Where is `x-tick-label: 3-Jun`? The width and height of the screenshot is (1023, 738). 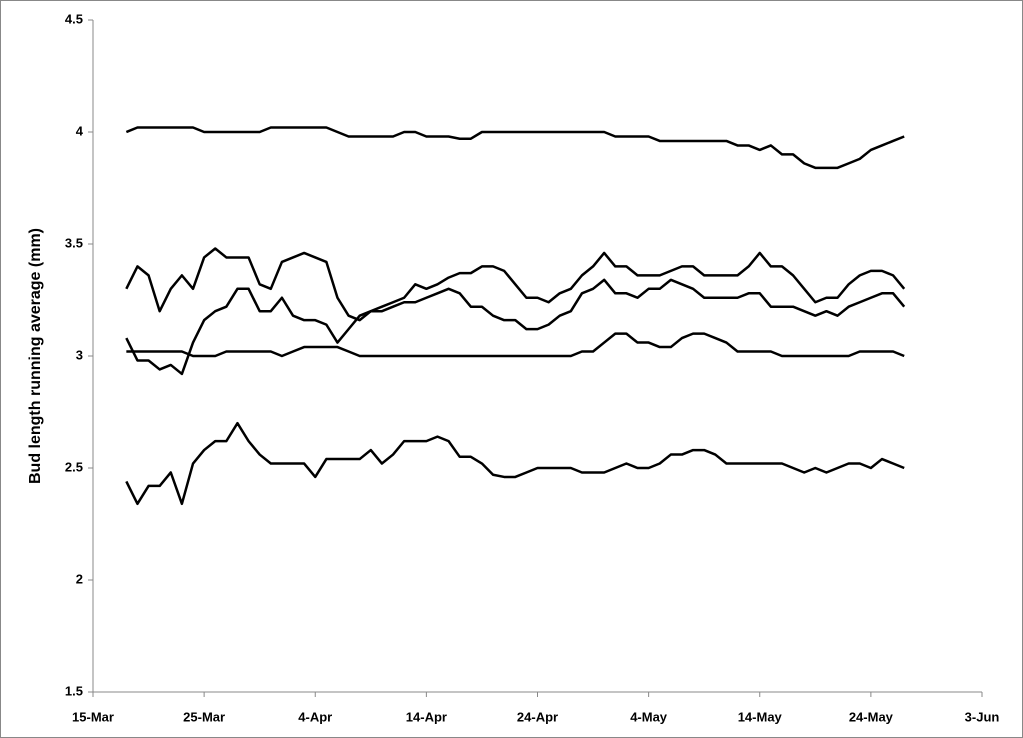 x-tick-label: 3-Jun is located at coordinates (982, 716).